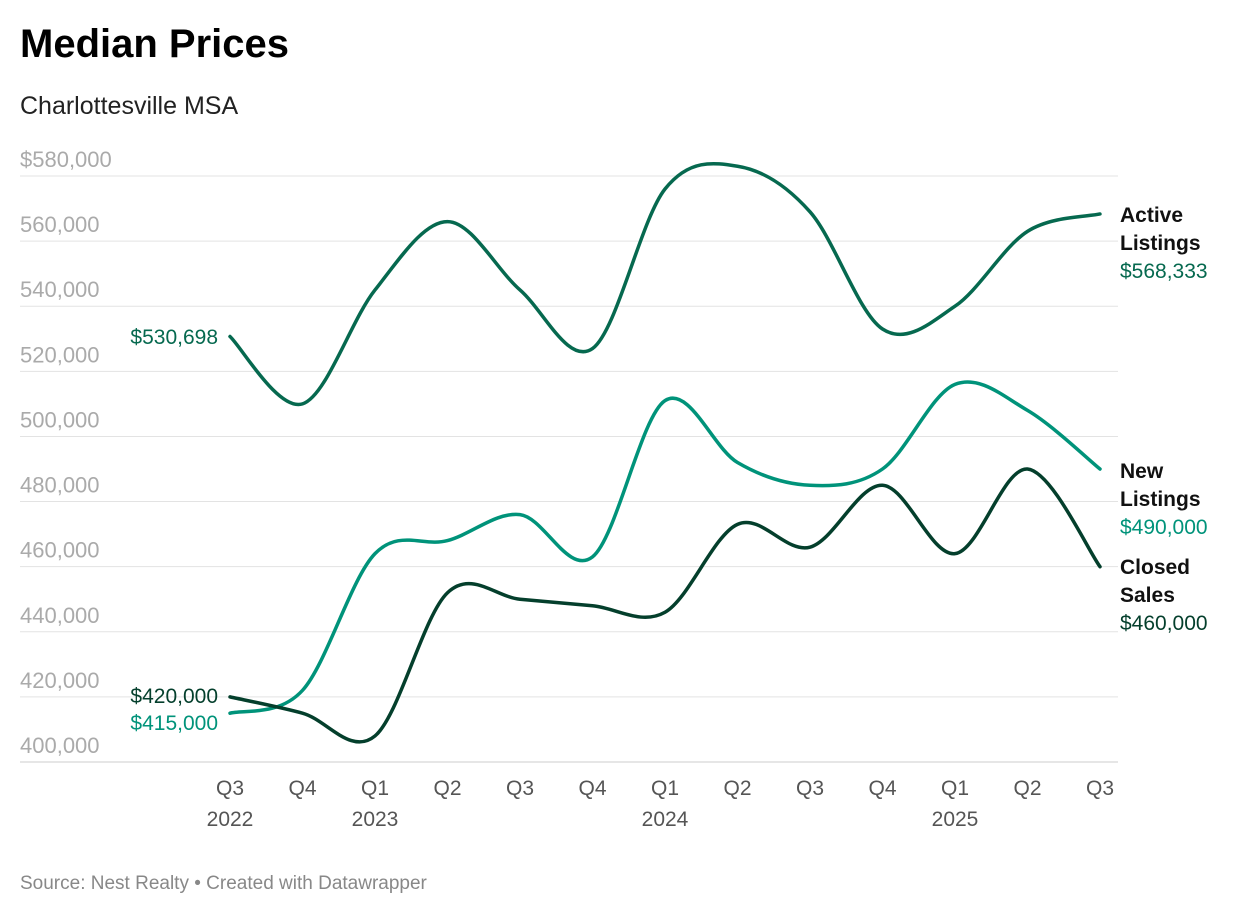 Image resolution: width=1240 pixels, height=920 pixels. What do you see at coordinates (174, 696) in the screenshot?
I see `start-value-label: $420,000` at bounding box center [174, 696].